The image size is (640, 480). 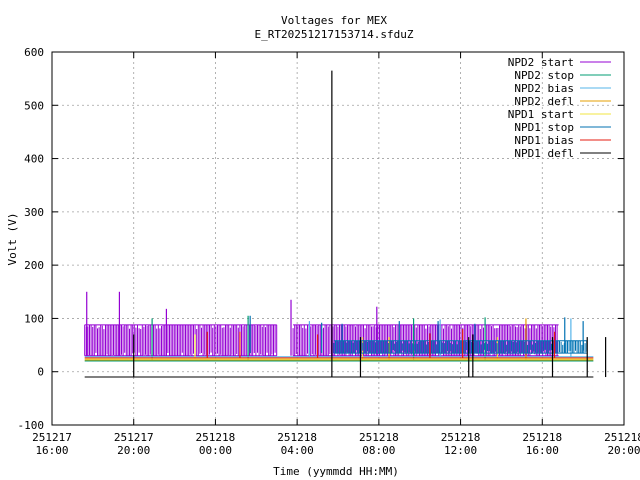 I want to click on y-axis-label: Volt (V), so click(x=12, y=239).